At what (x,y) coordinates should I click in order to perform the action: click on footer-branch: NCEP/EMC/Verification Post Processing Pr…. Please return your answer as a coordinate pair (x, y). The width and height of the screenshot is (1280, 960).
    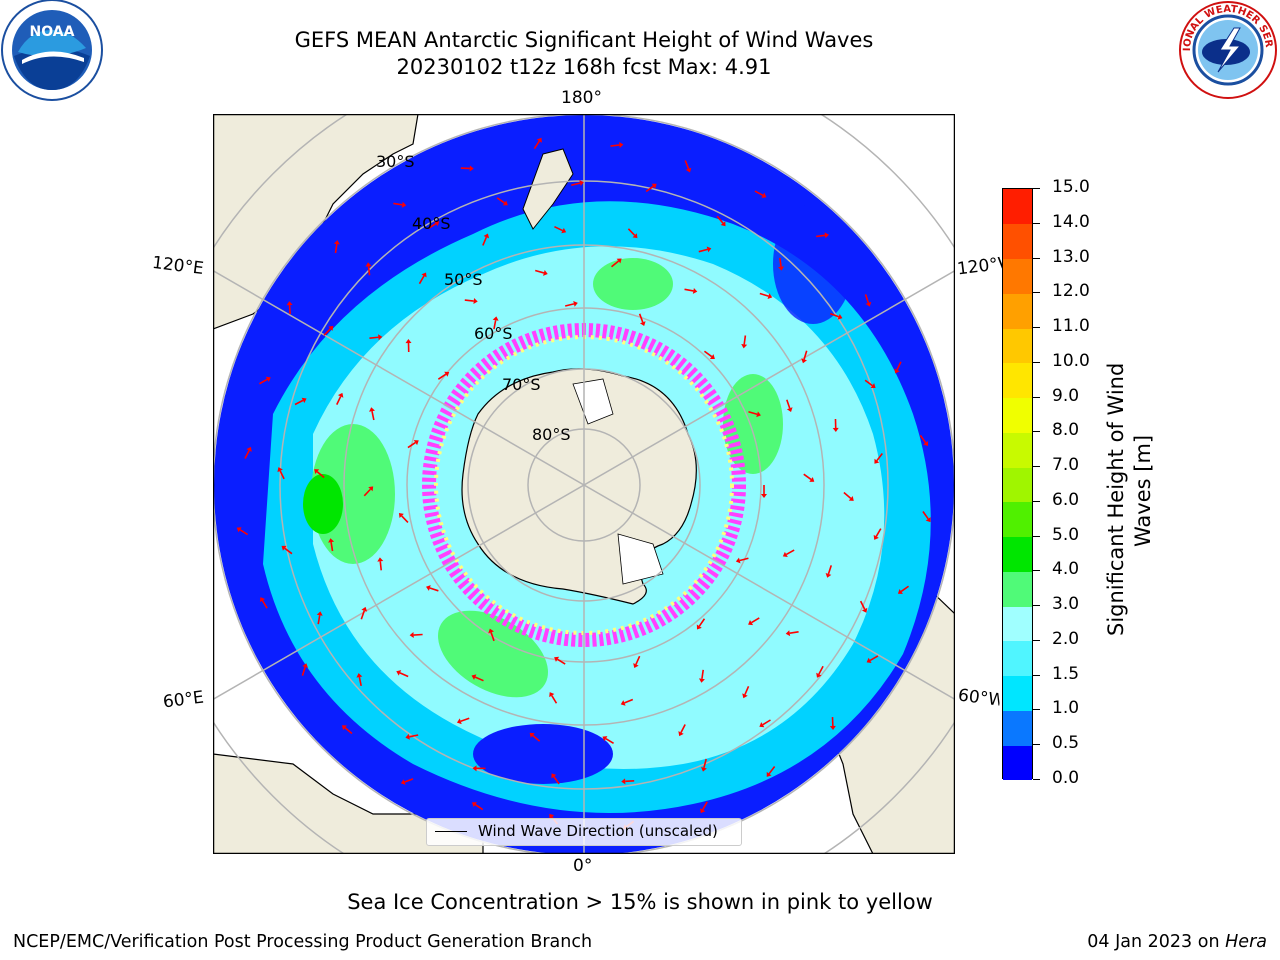
    Looking at the image, I should click on (303, 942).